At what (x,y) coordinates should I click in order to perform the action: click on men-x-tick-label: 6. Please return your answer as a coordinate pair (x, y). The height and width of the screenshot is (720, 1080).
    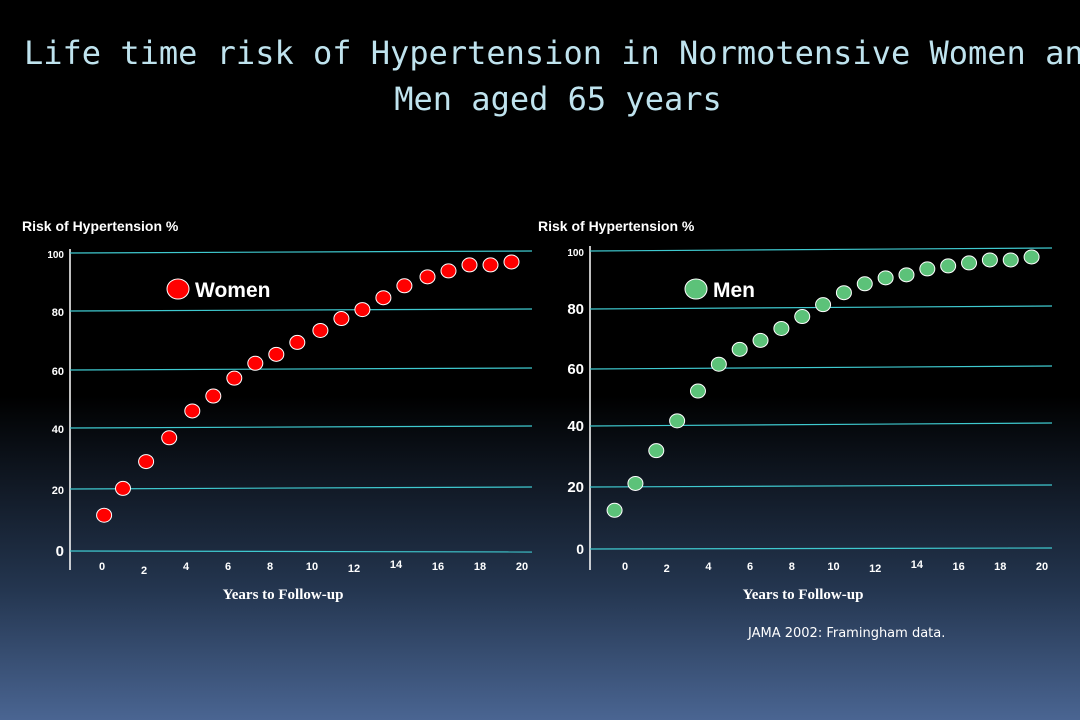
    Looking at the image, I should click on (750, 567).